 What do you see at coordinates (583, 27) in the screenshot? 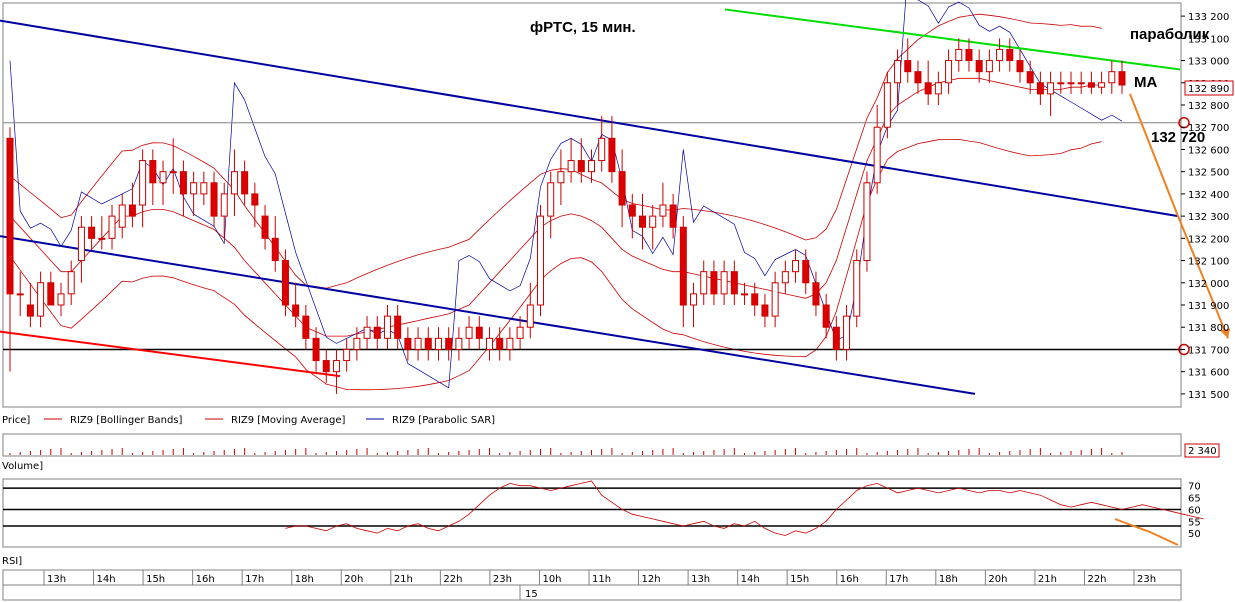
I see `chart-title: фРТС, 15 мин.` at bounding box center [583, 27].